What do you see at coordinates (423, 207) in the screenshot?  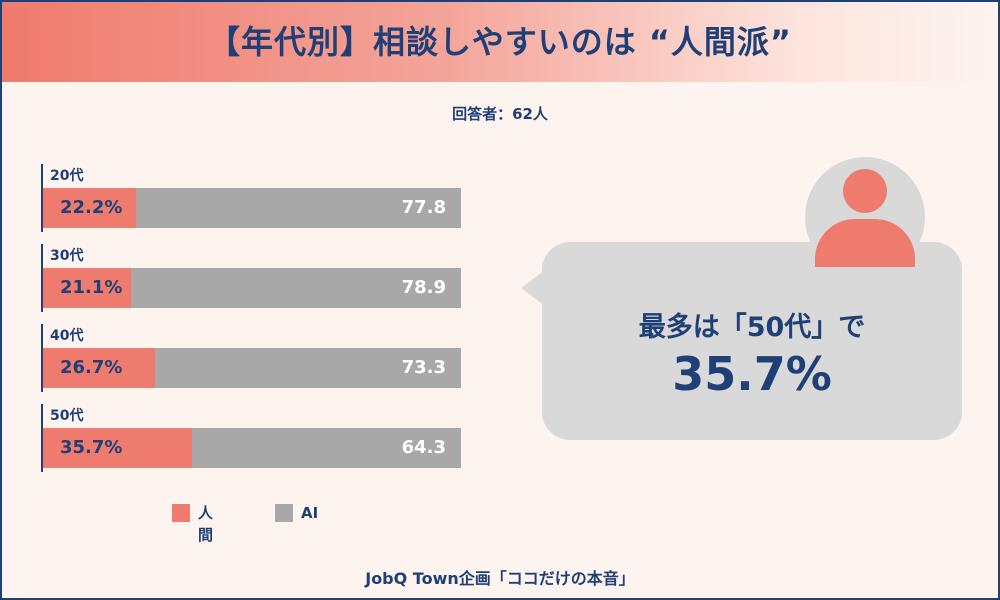 I see `data-label-ai: 77.8` at bounding box center [423, 207].